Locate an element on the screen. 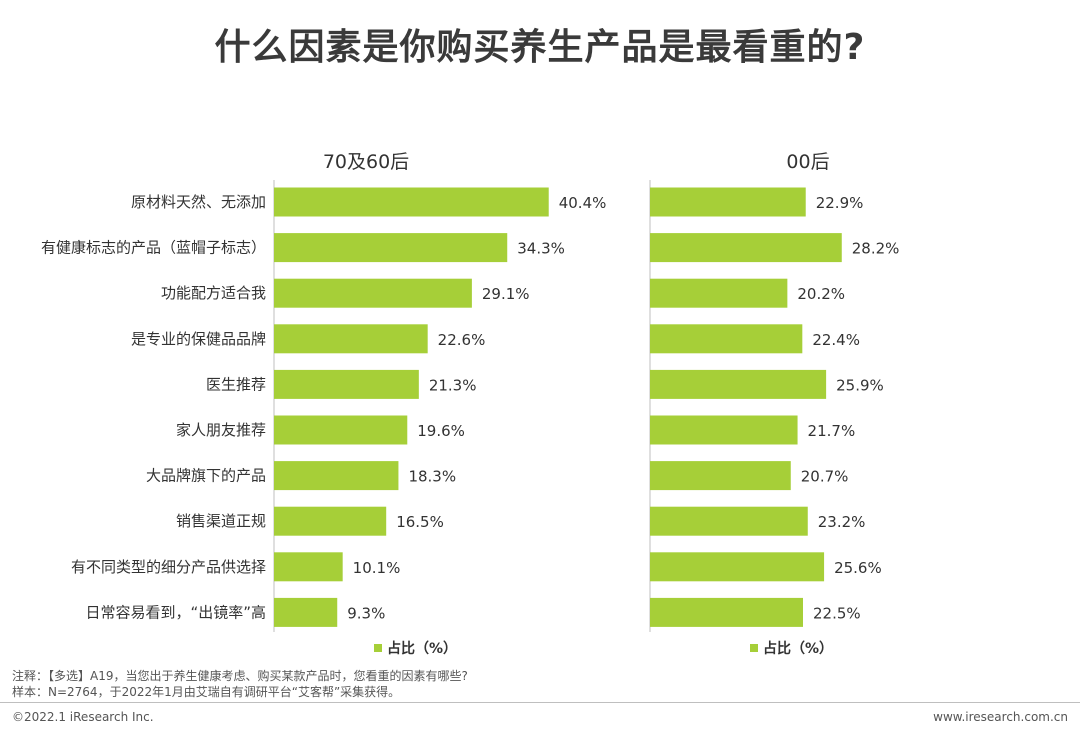  data-label: 25.9% is located at coordinates (860, 385).